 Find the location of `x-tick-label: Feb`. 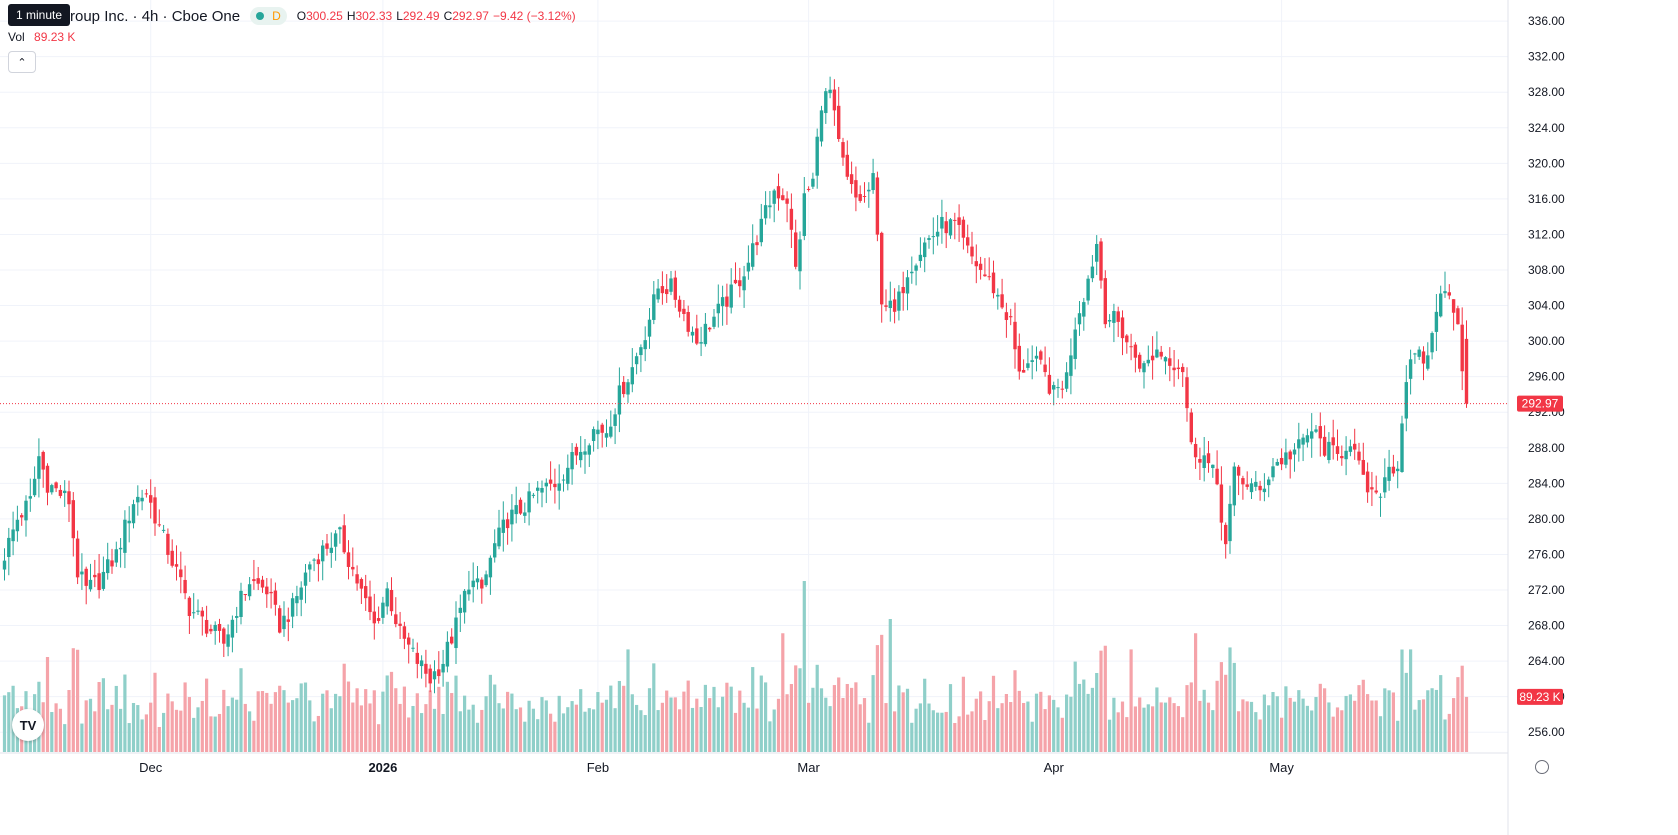

x-tick-label: Feb is located at coordinates (598, 767).